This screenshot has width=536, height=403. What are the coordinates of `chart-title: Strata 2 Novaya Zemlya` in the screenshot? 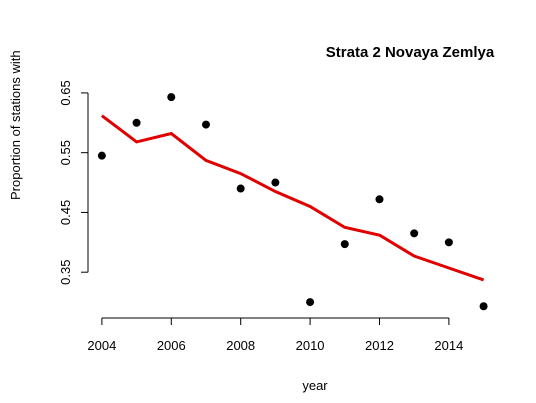 It's located at (410, 52).